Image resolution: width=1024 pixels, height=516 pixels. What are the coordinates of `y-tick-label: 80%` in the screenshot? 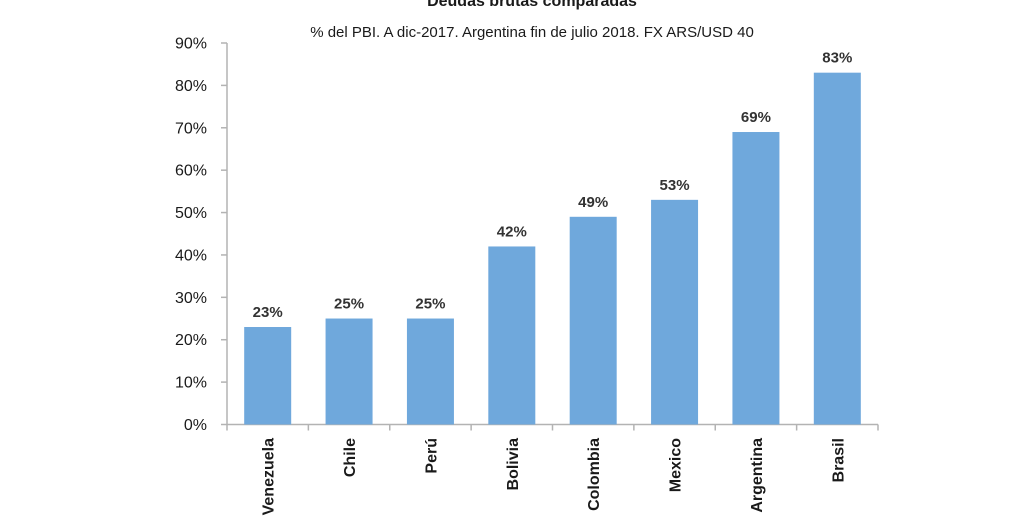 It's located at (191, 86).